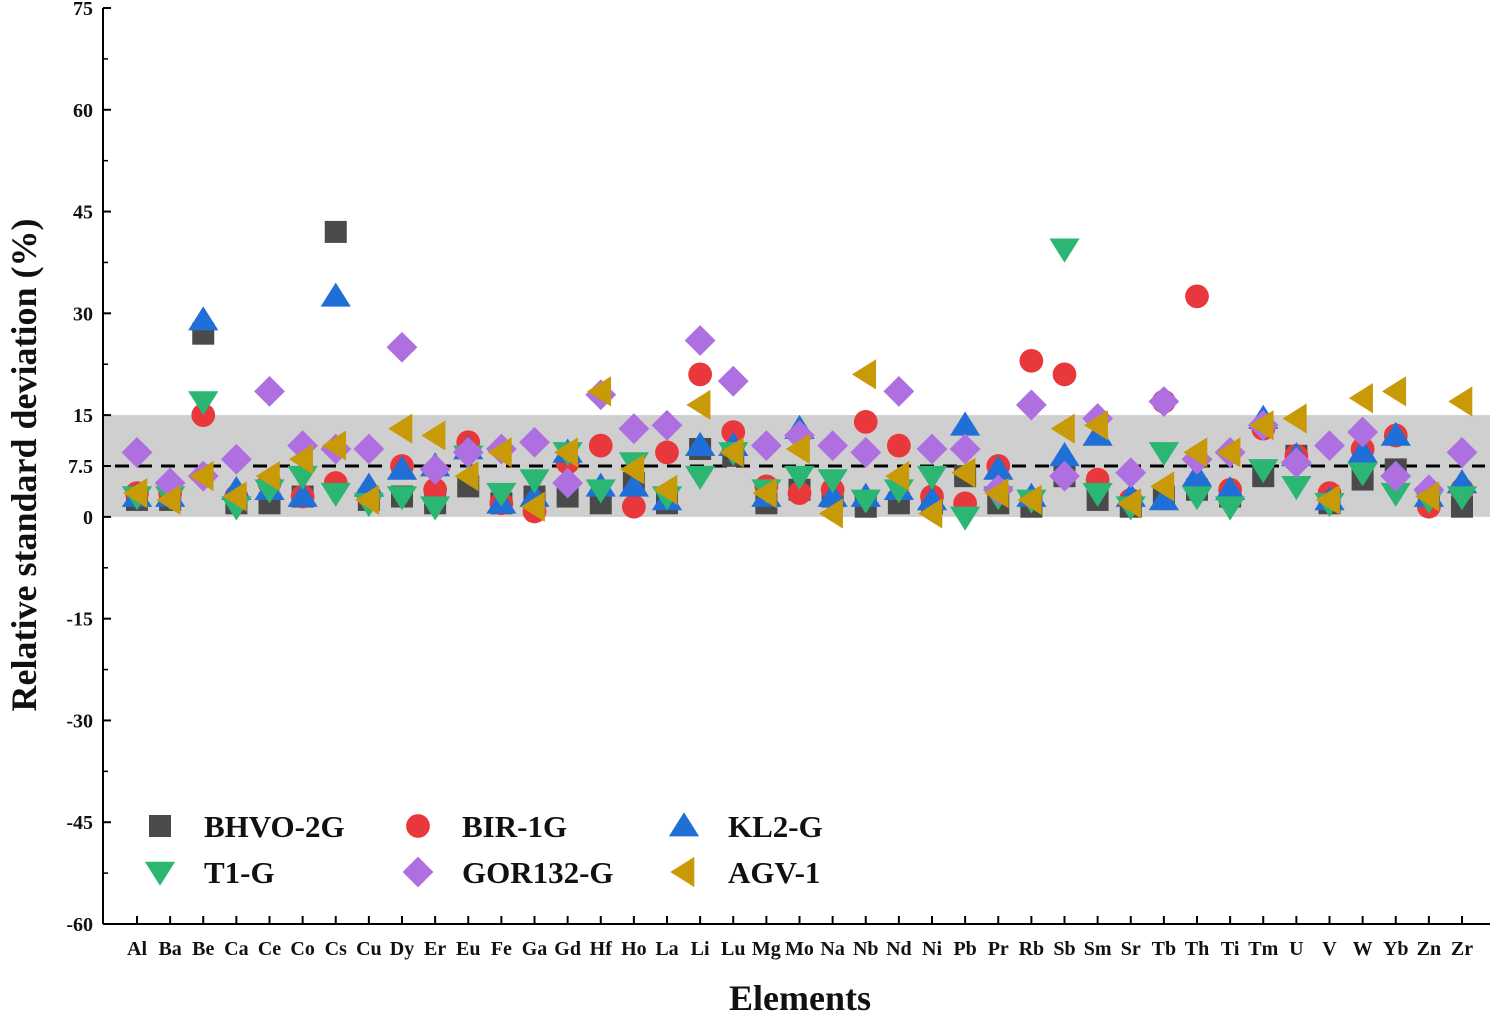 The image size is (1500, 1017). I want to click on legend-label: BHVO-2G, so click(274, 826).